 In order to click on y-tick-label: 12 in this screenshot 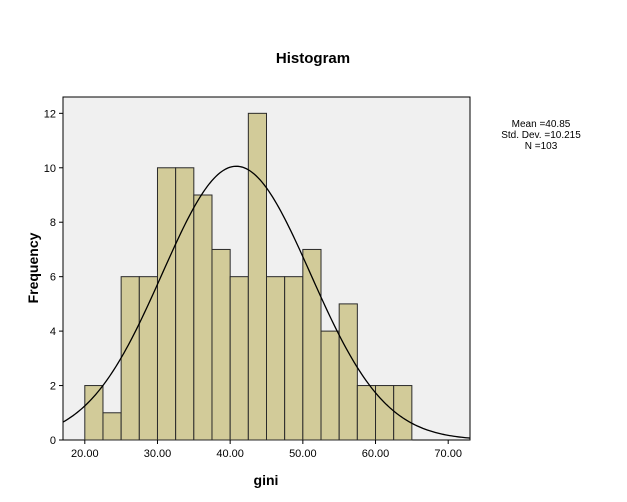, I will do `click(50, 114)`.